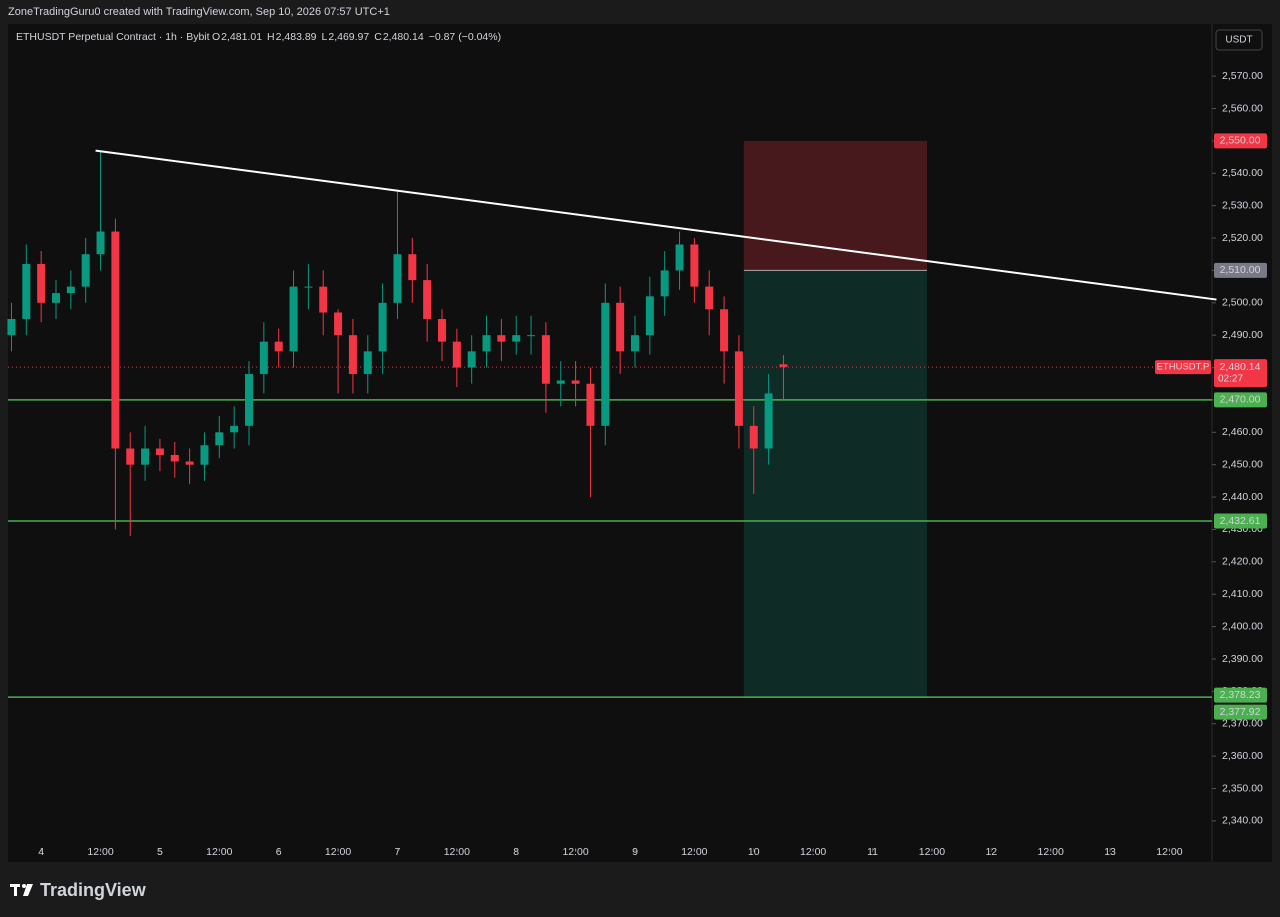  What do you see at coordinates (1242, 594) in the screenshot?
I see `y-tick-label: 2,410.00` at bounding box center [1242, 594].